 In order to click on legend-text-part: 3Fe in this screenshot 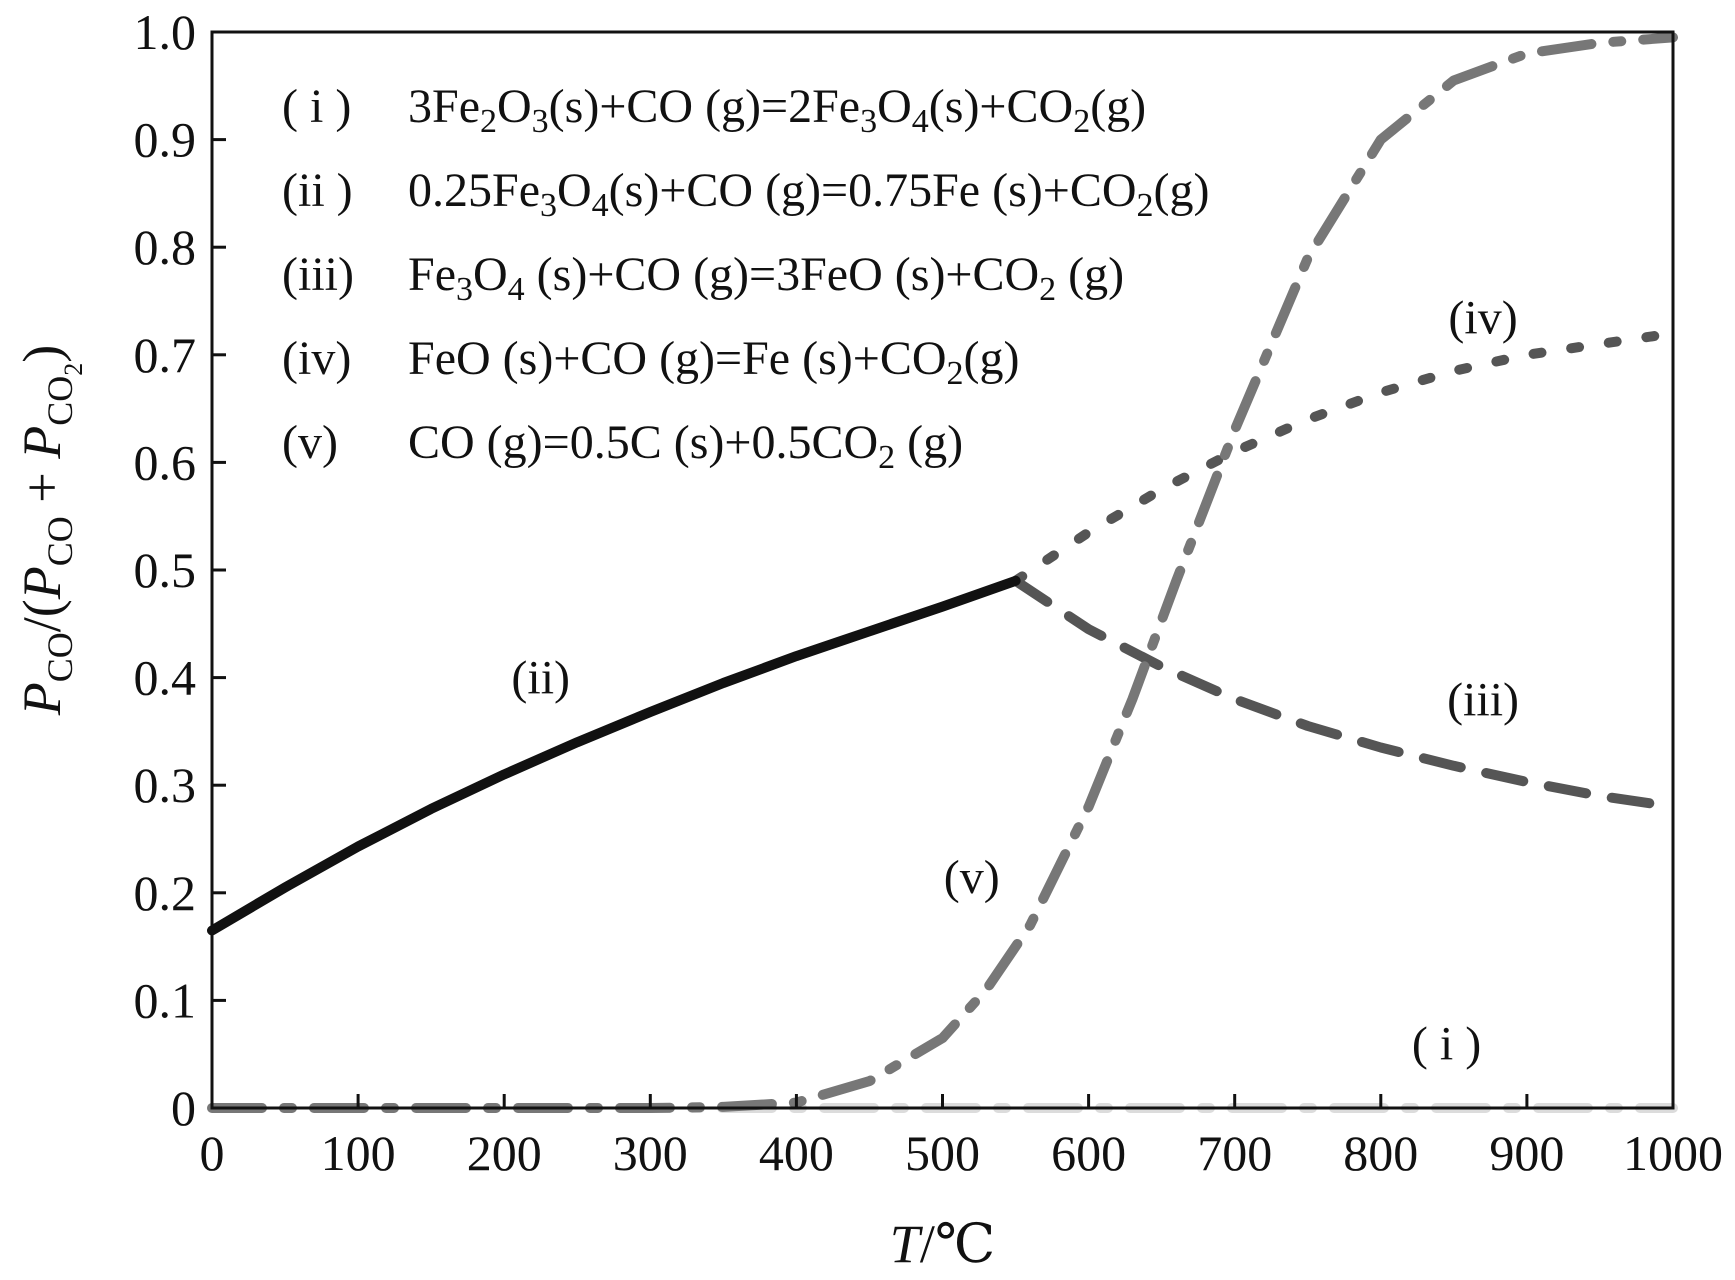, I will do `click(444, 106)`.